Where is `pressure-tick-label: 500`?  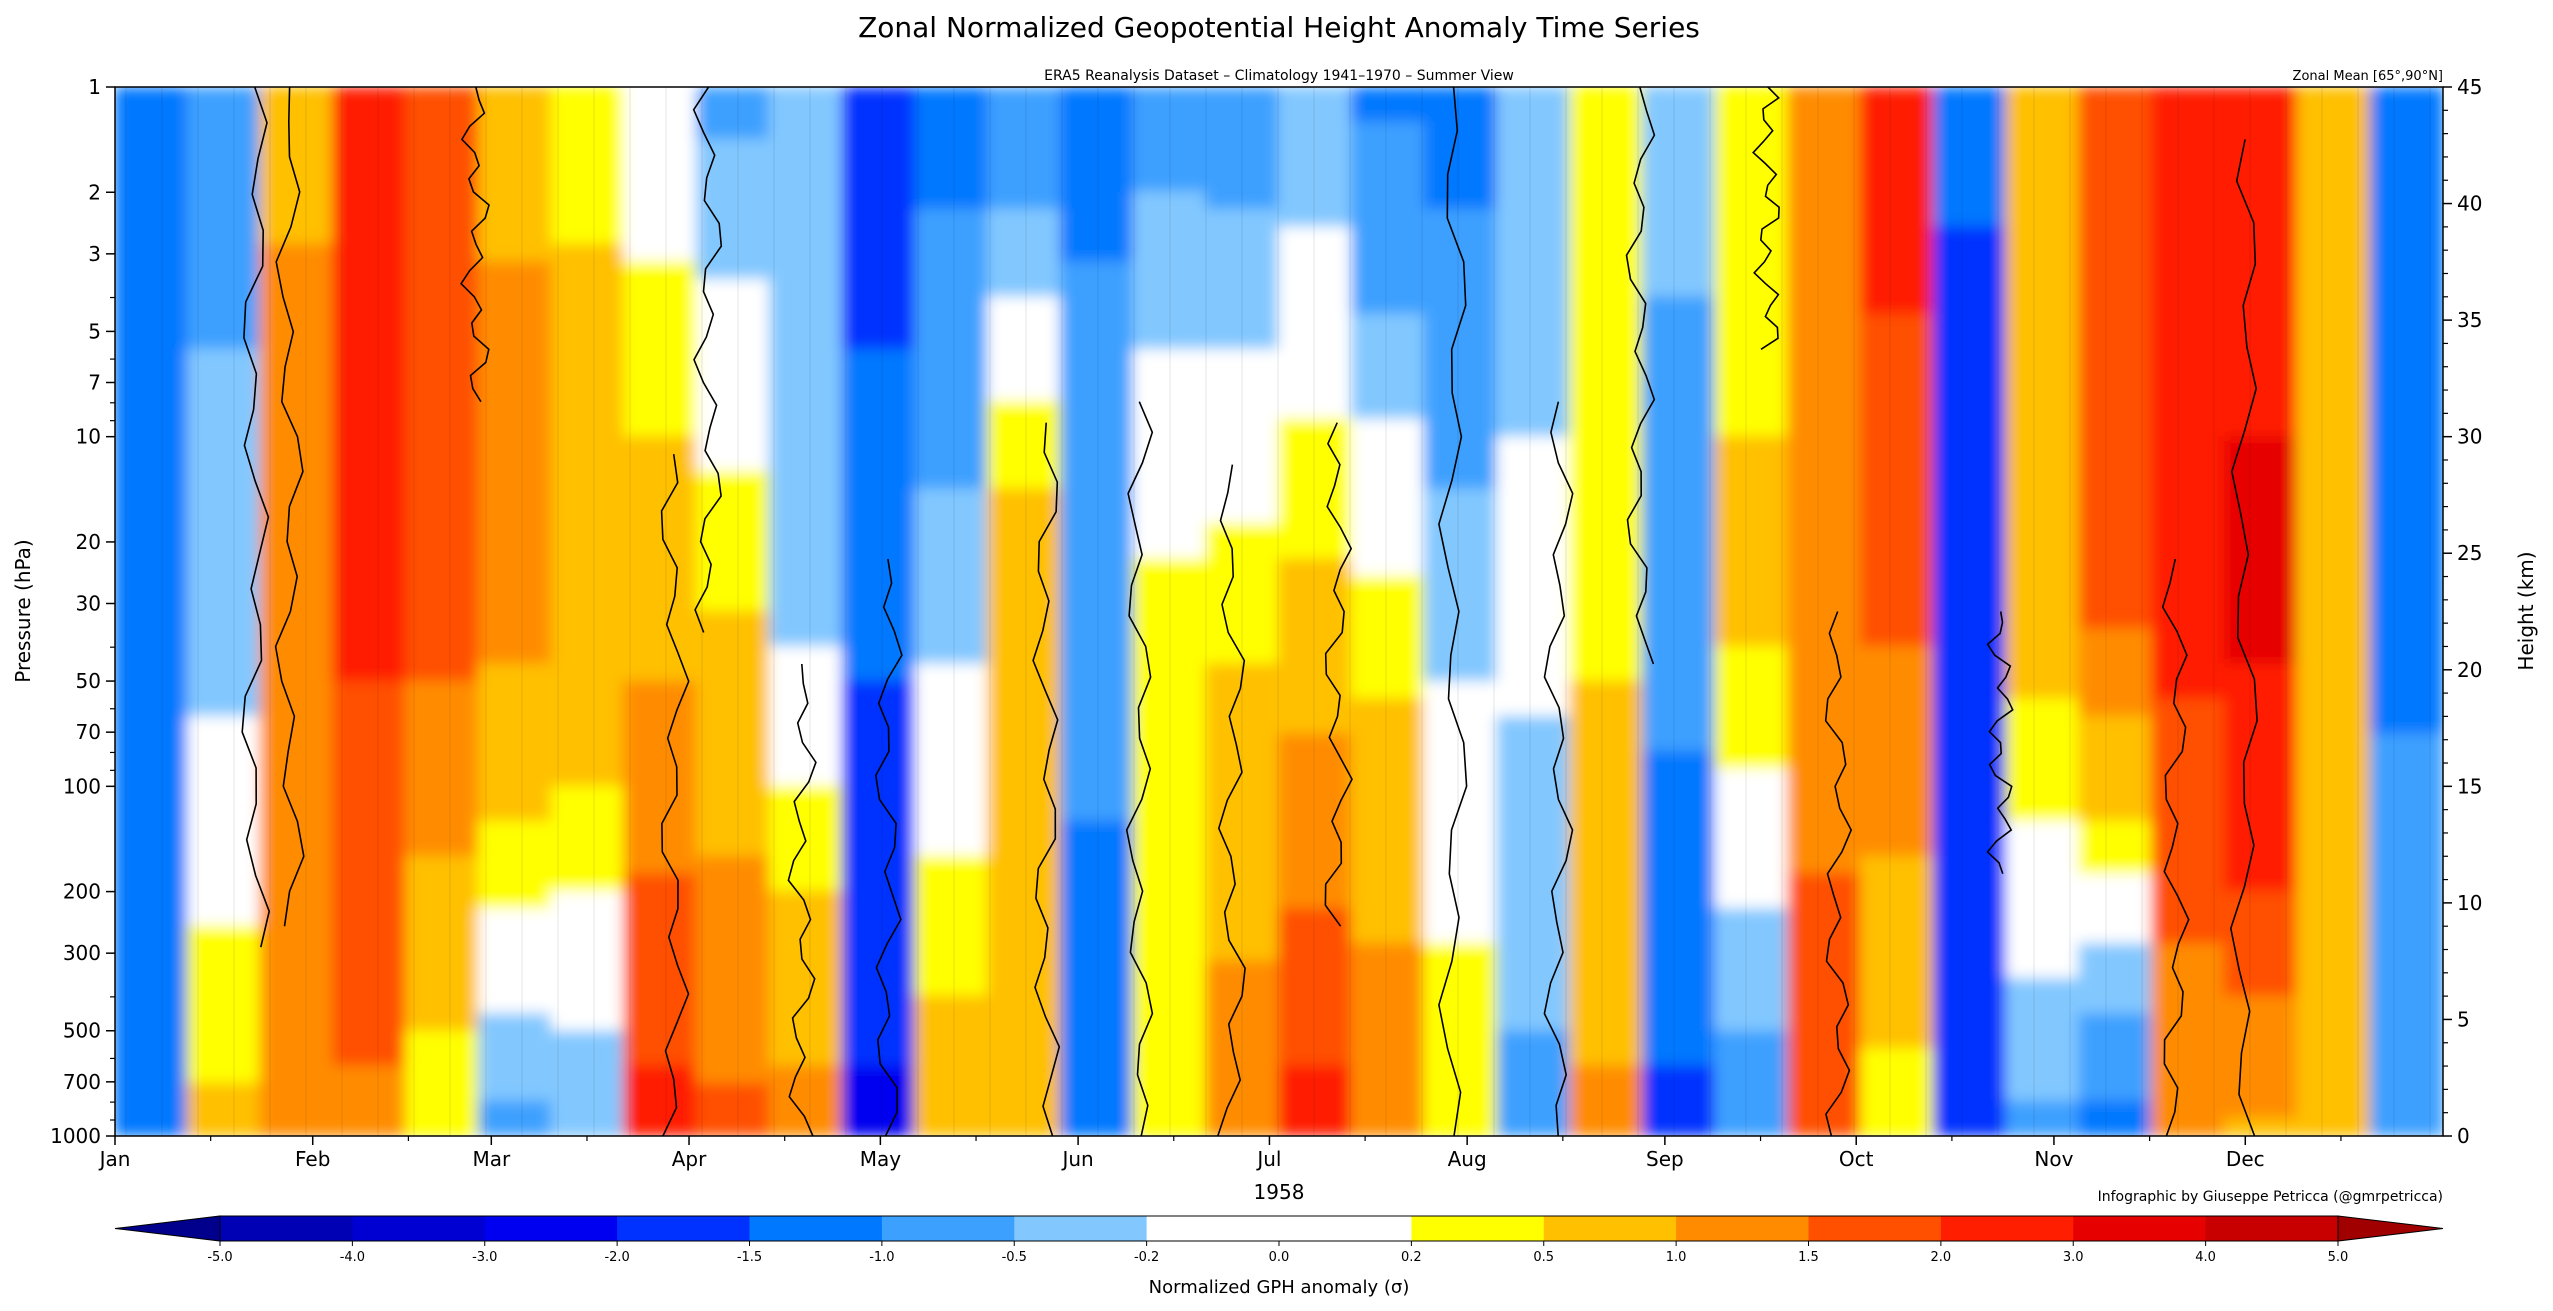
pressure-tick-label: 500 is located at coordinates (82, 1031).